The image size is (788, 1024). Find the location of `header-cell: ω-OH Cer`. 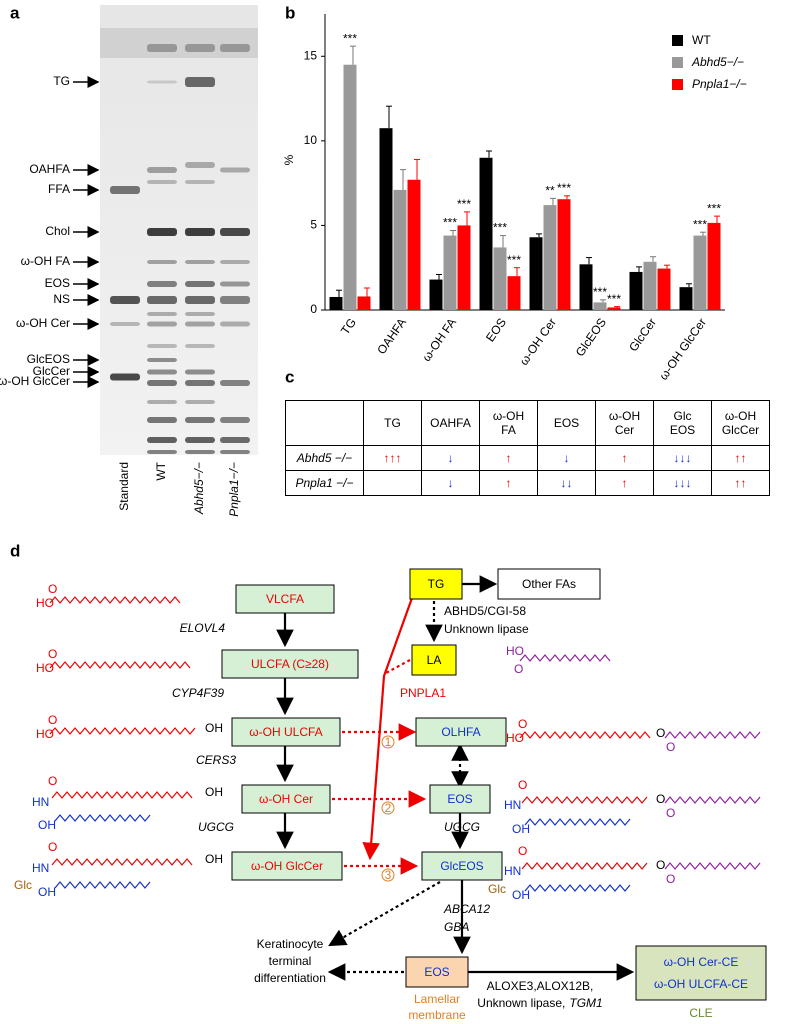

header-cell: ω-OH Cer is located at coordinates (624, 423).